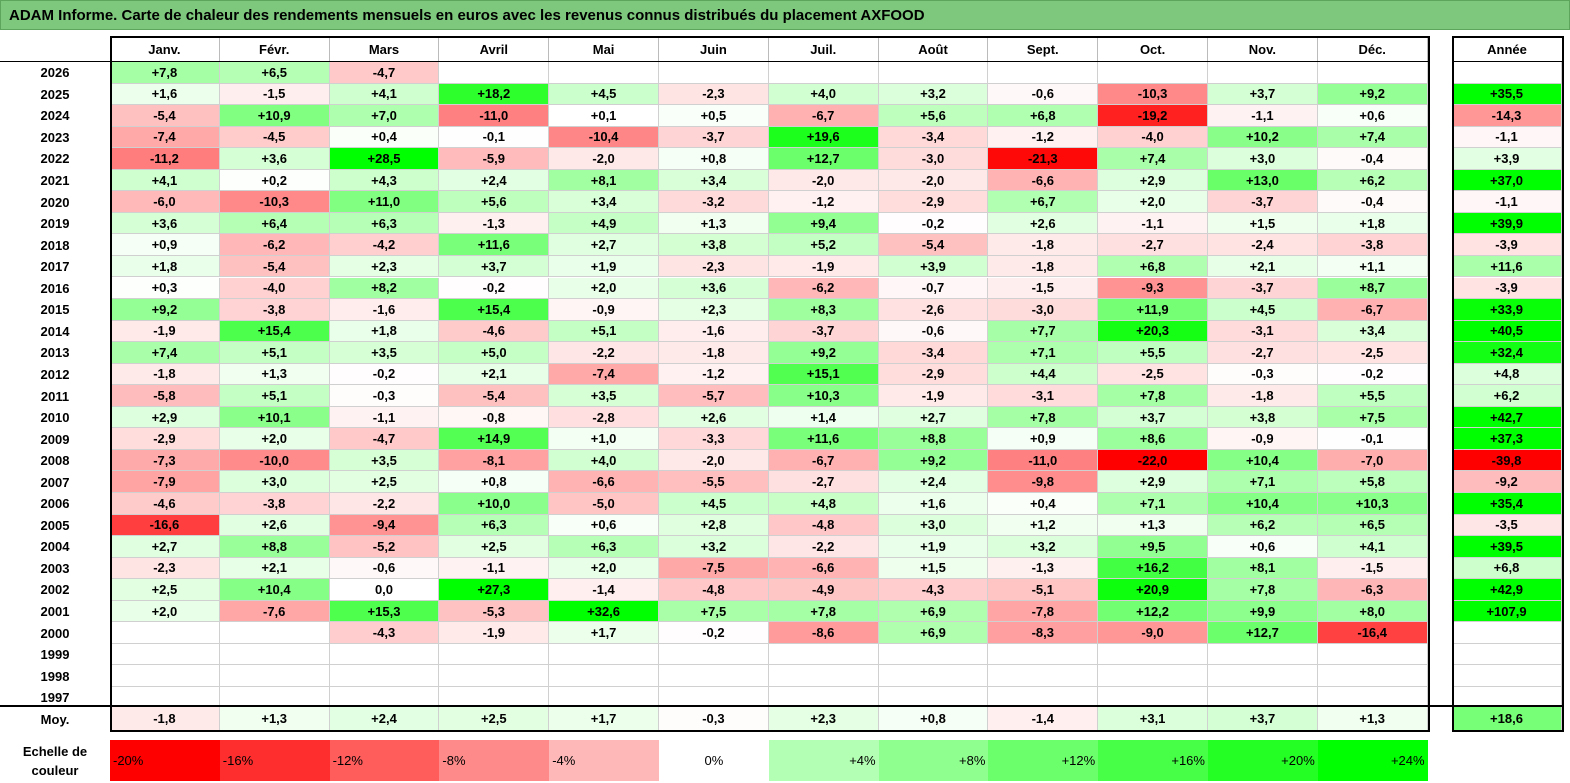 Image resolution: width=1570 pixels, height=783 pixels. Describe the element at coordinates (714, 760) in the screenshot. I see `legend-swatch: 0%` at that location.